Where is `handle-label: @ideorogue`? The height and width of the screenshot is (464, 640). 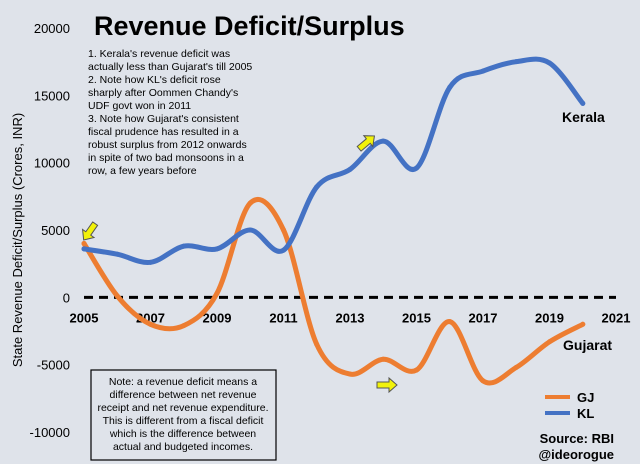
handle-label: @ideorogue is located at coordinates (576, 454).